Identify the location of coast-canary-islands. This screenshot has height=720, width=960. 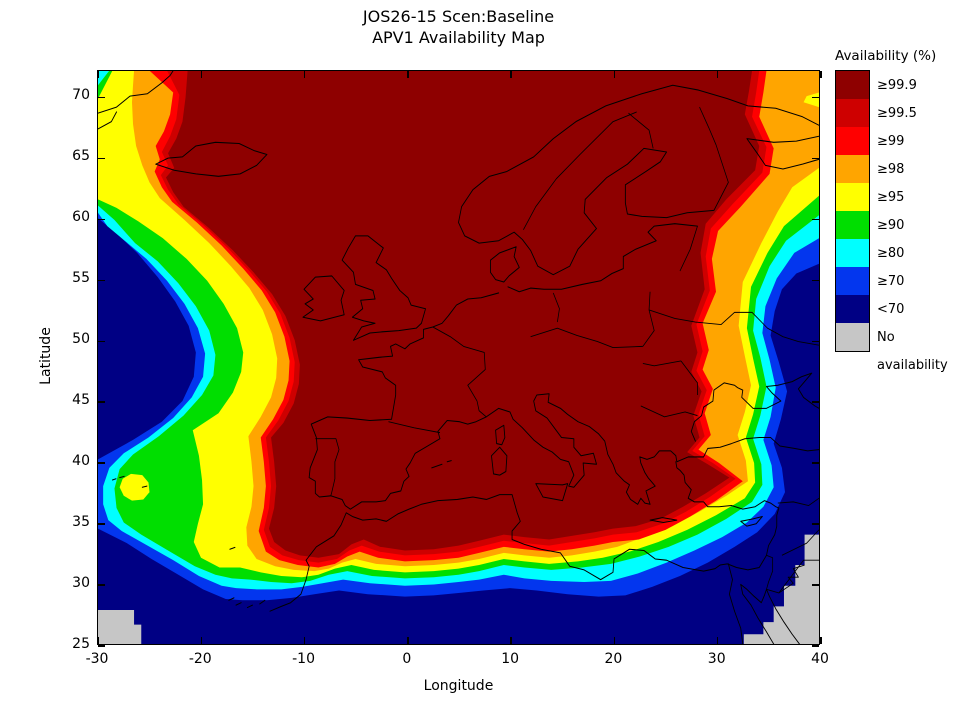
(247, 603).